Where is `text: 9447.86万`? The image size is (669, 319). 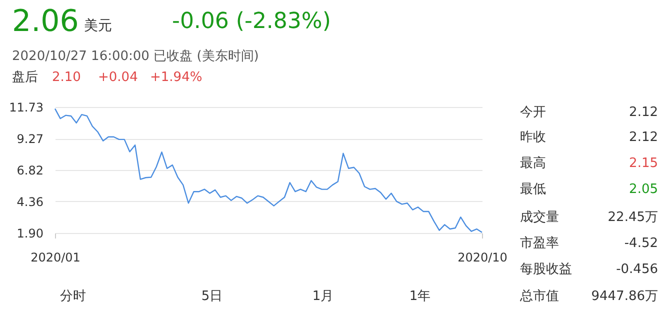 text: 9447.86万 is located at coordinates (624, 296).